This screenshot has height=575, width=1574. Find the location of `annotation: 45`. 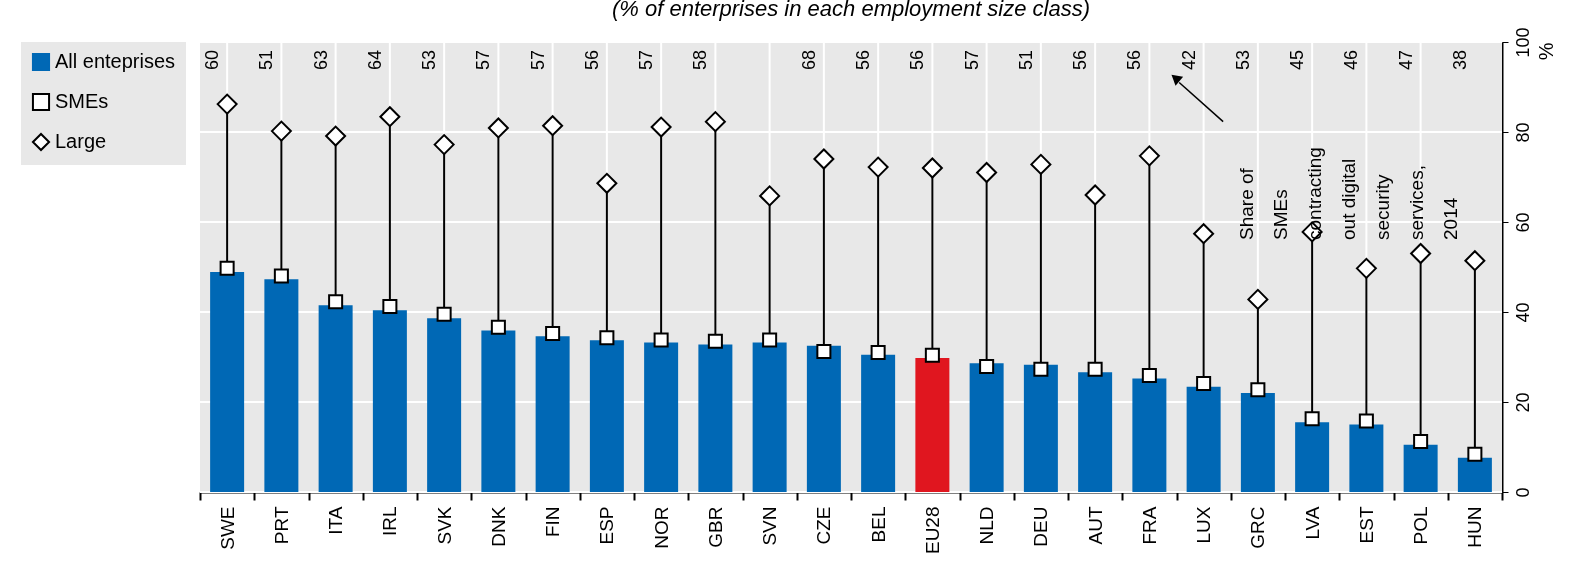

annotation: 45 is located at coordinates (1297, 59).